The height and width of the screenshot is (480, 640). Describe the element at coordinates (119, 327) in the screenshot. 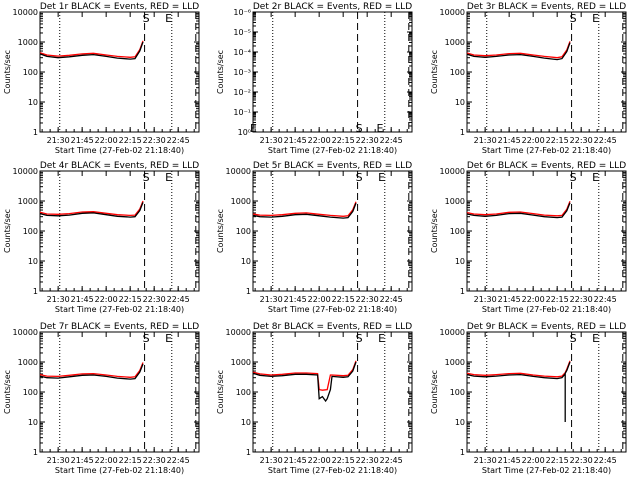

I see `panel-title: Det 7r BLACK = Events, RED = LLD` at that location.